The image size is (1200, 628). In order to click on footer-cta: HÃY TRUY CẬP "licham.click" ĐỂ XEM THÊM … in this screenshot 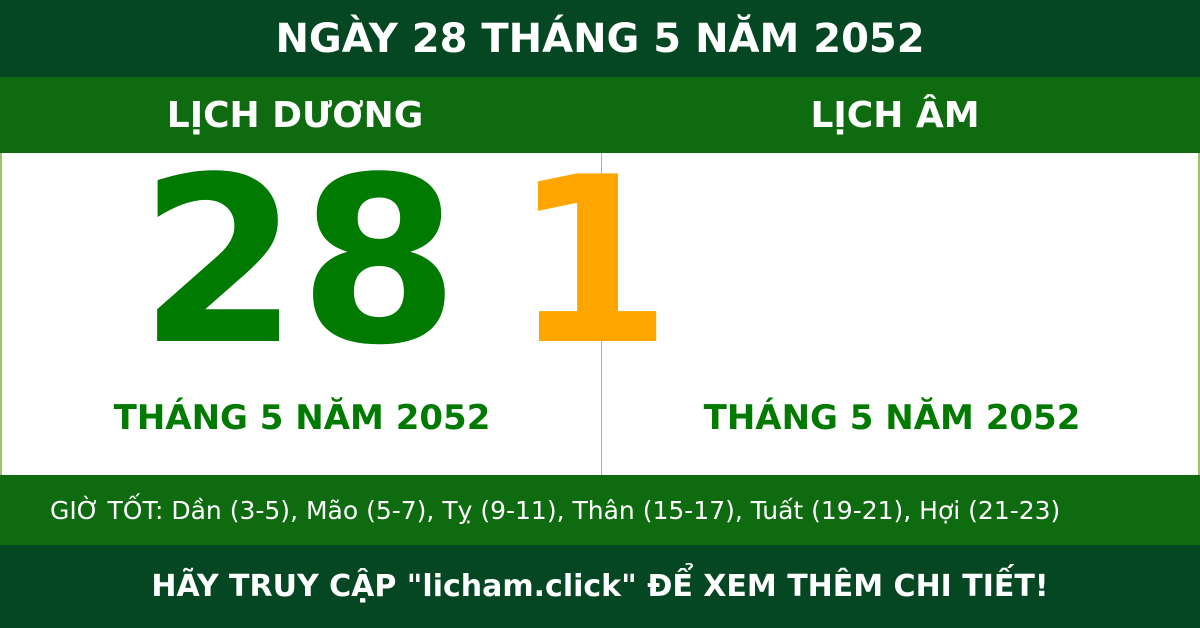, I will do `click(600, 586)`.